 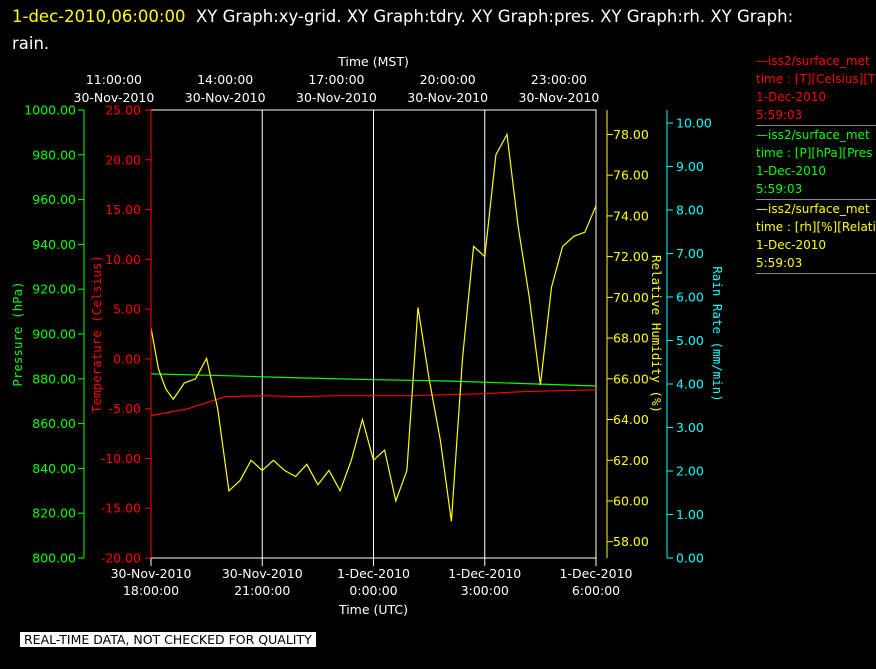 What do you see at coordinates (373, 590) in the screenshot?
I see `bottom-tick-label-time: 0:00:00` at bounding box center [373, 590].